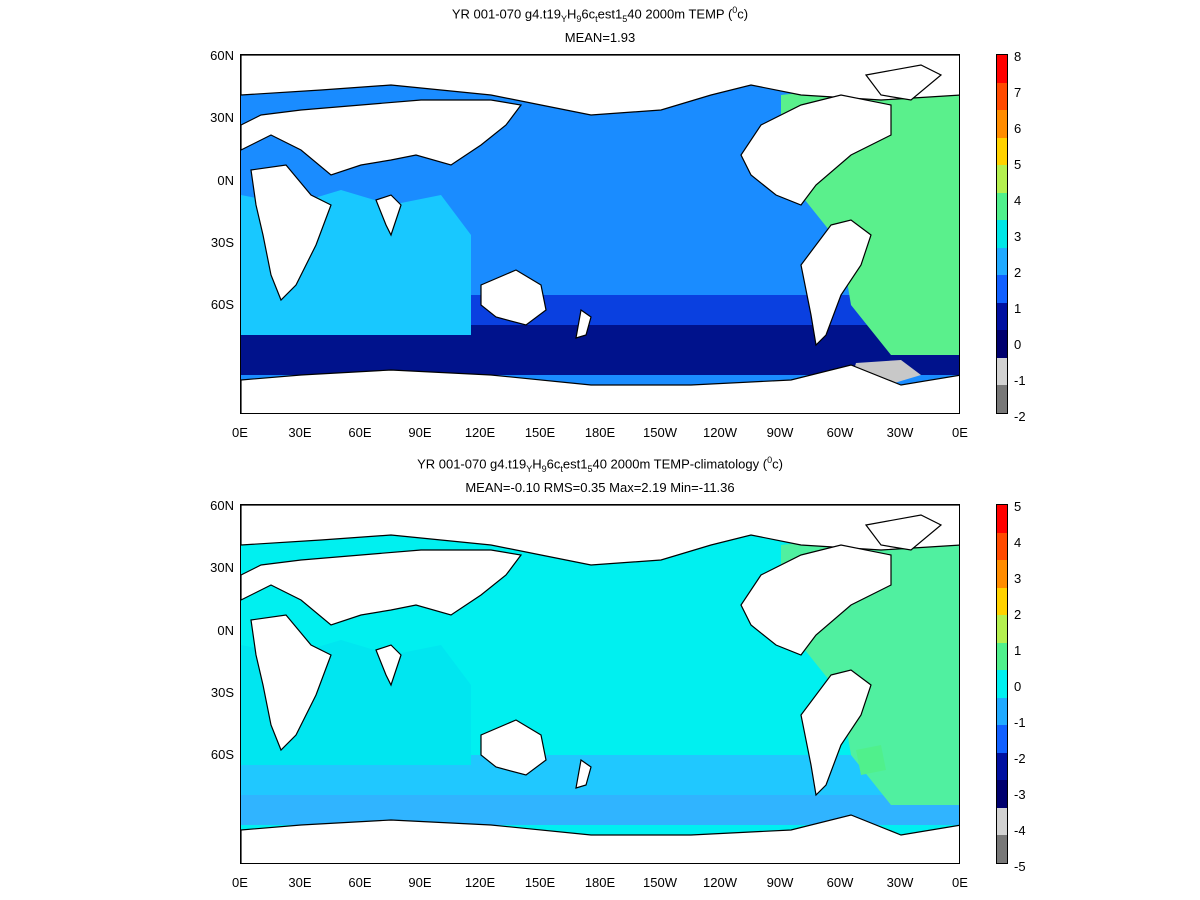 This screenshot has width=1200, height=900. Describe the element at coordinates (1018, 542) in the screenshot. I see `panel2-cb-label: 4` at that location.